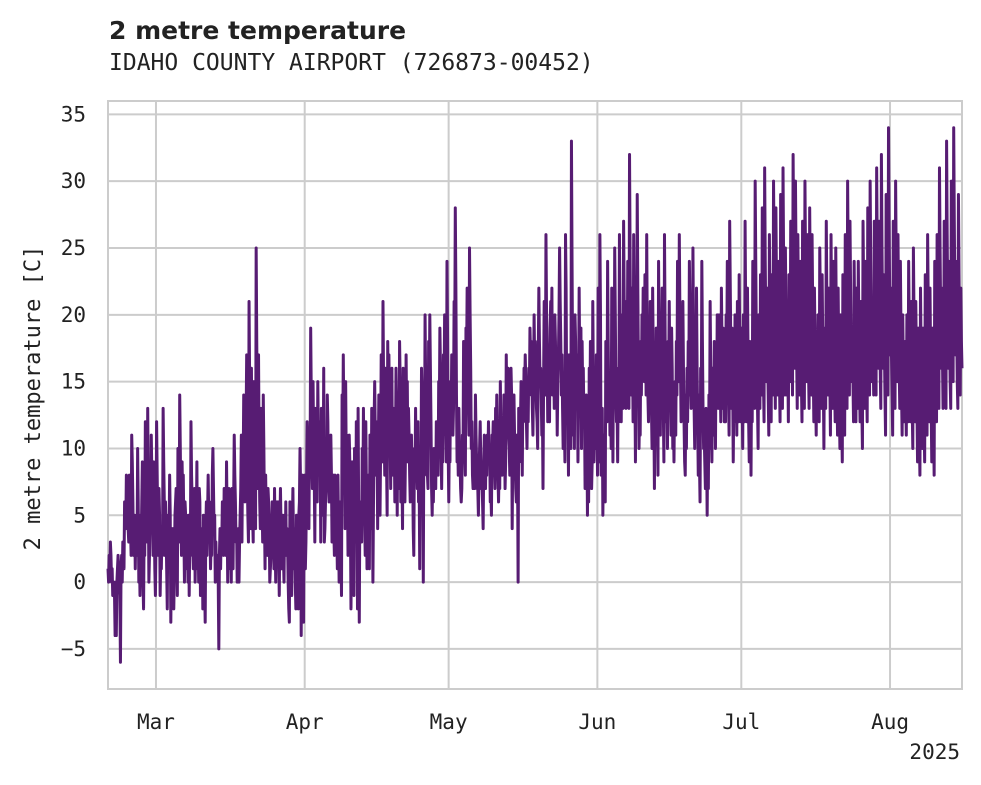 This screenshot has height=785, width=981. Describe the element at coordinates (741, 722) in the screenshot. I see `x-tick-label: Jul` at that location.